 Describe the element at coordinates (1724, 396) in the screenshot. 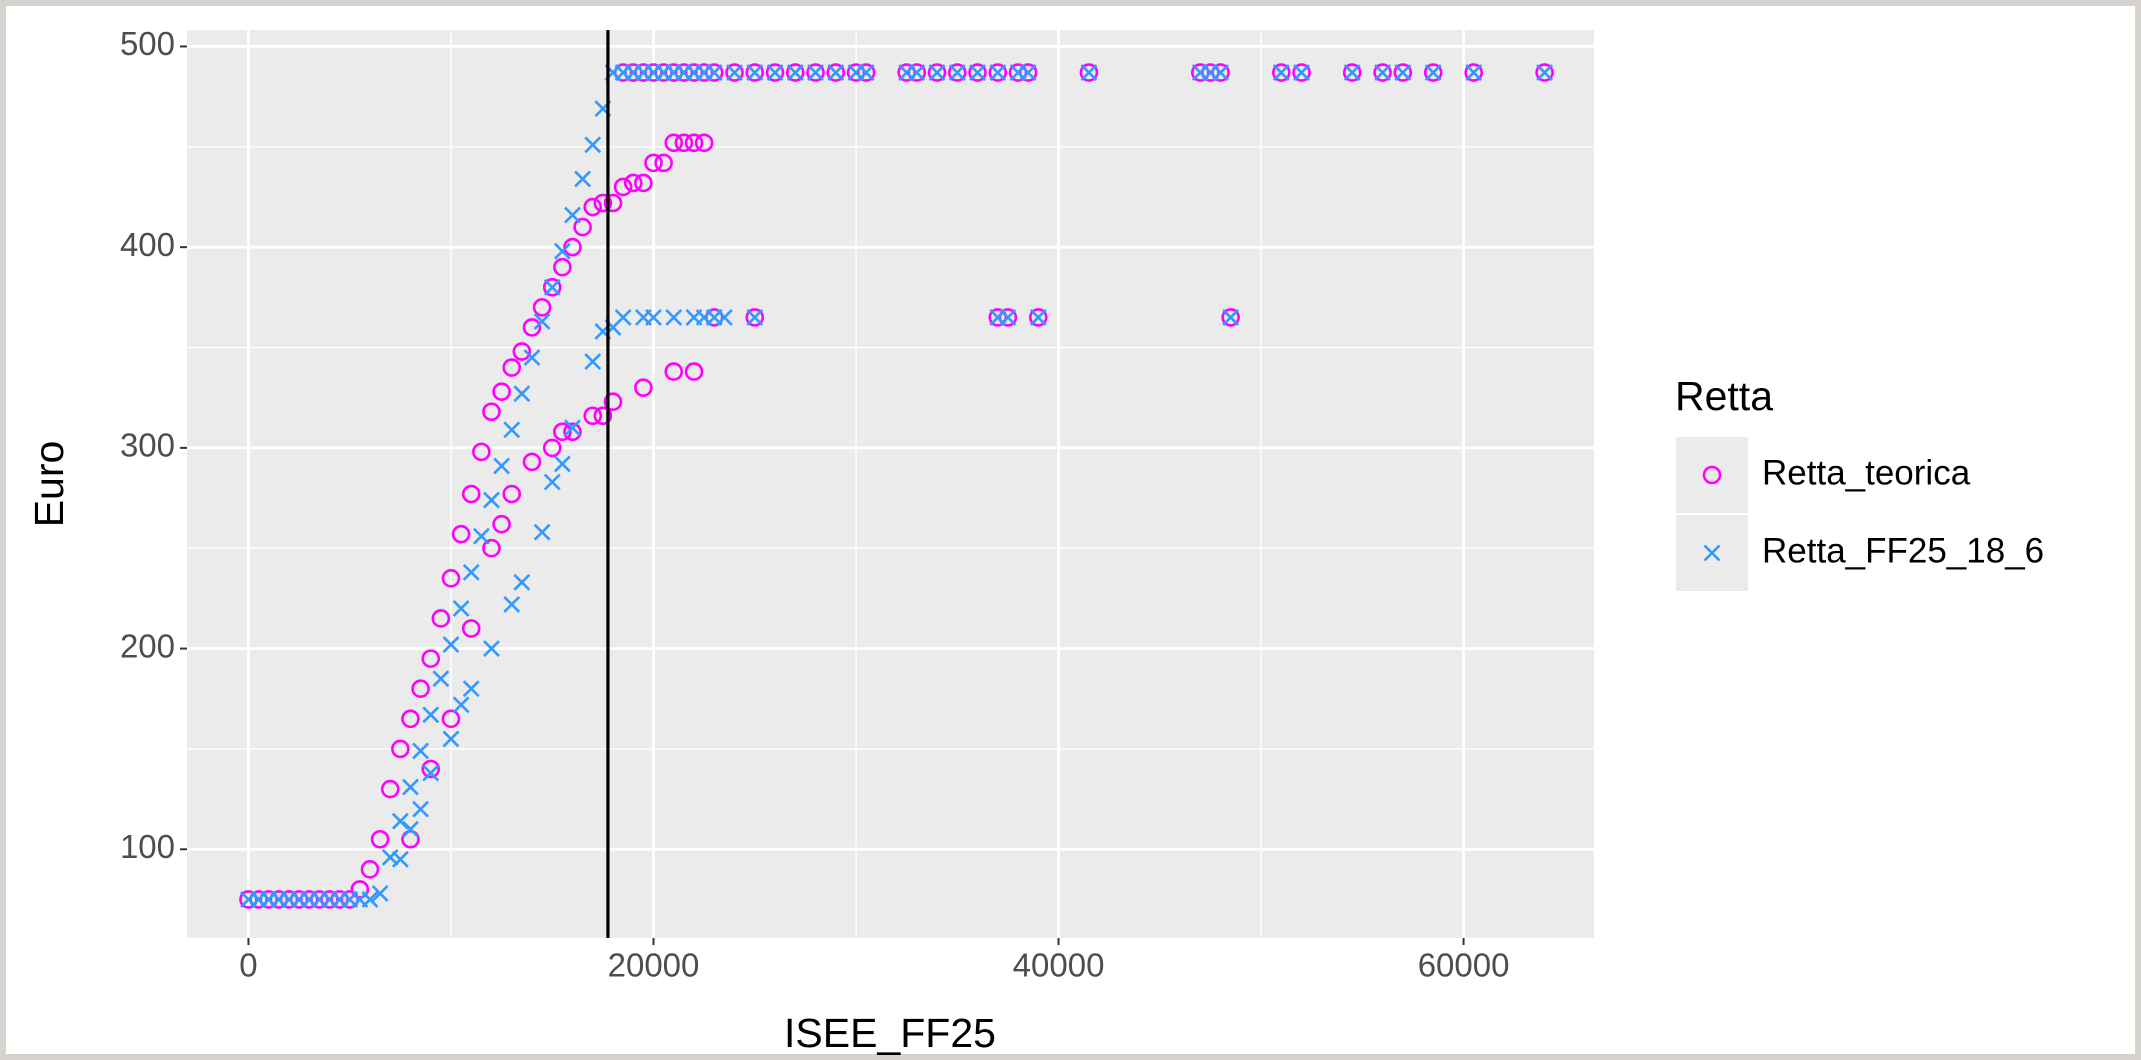

I see `legend-title: Retta` at that location.